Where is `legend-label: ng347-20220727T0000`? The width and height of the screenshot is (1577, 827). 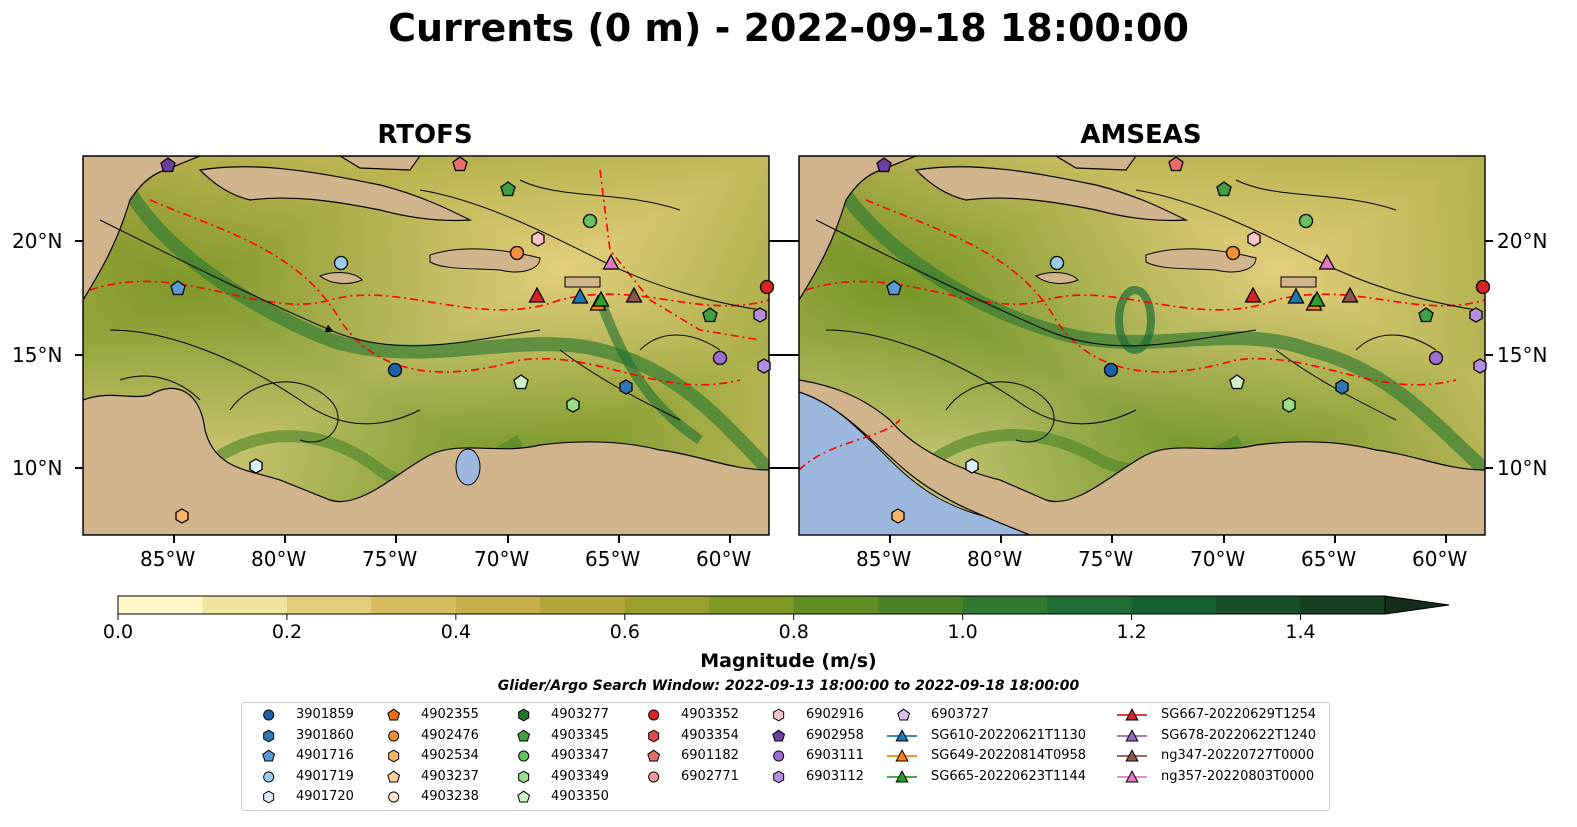 legend-label: ng347-20220727T0000 is located at coordinates (1238, 755).